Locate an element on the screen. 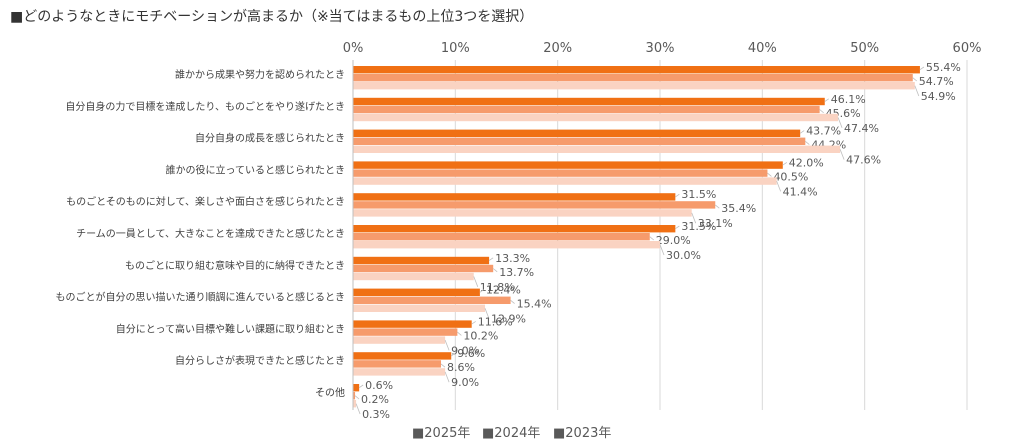 This screenshot has width=1024, height=444. x-tick-label: 20% is located at coordinates (557, 48).